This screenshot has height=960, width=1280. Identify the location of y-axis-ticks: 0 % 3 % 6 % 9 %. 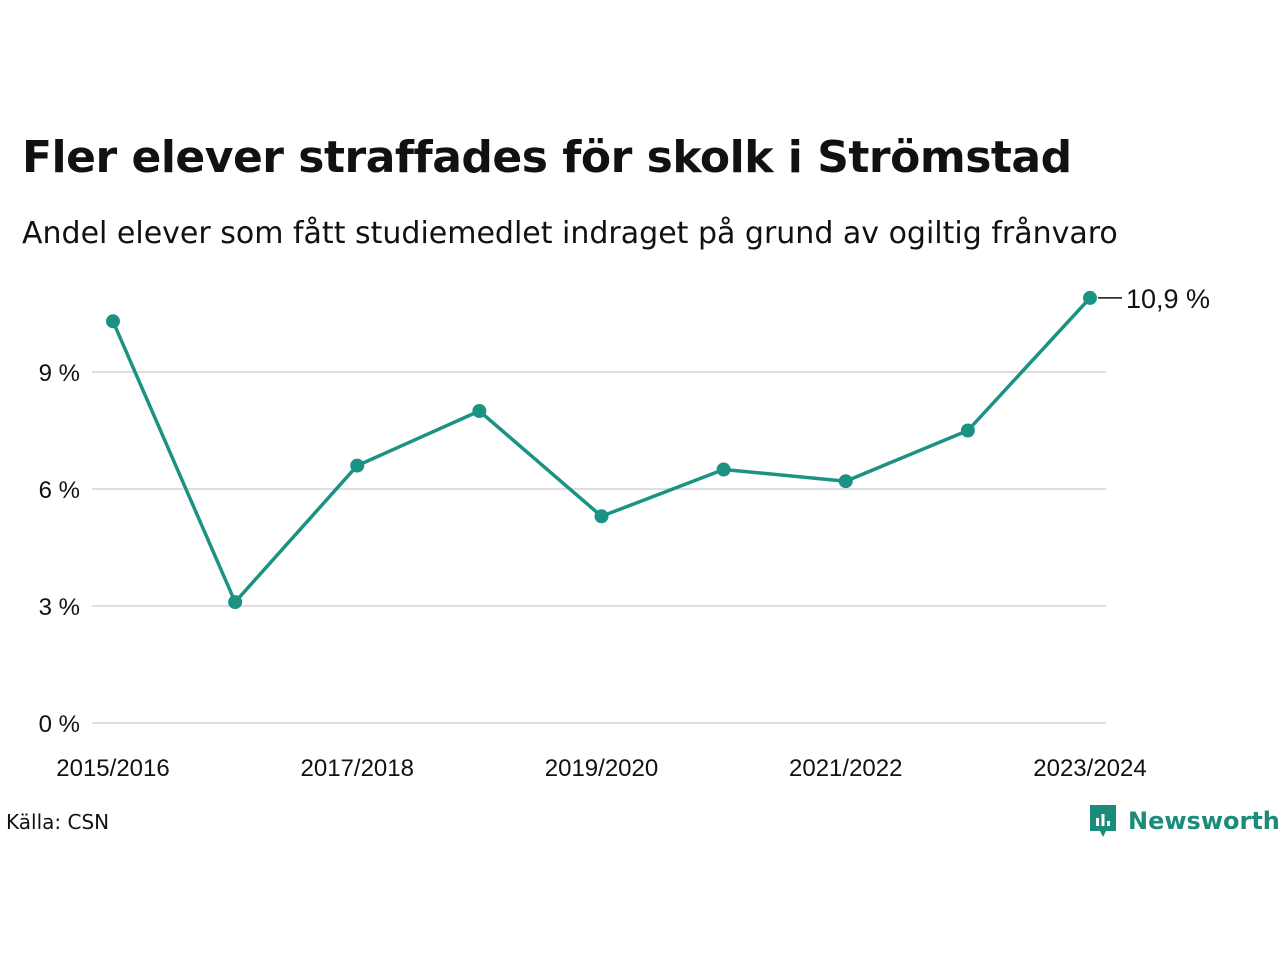
(59, 549).